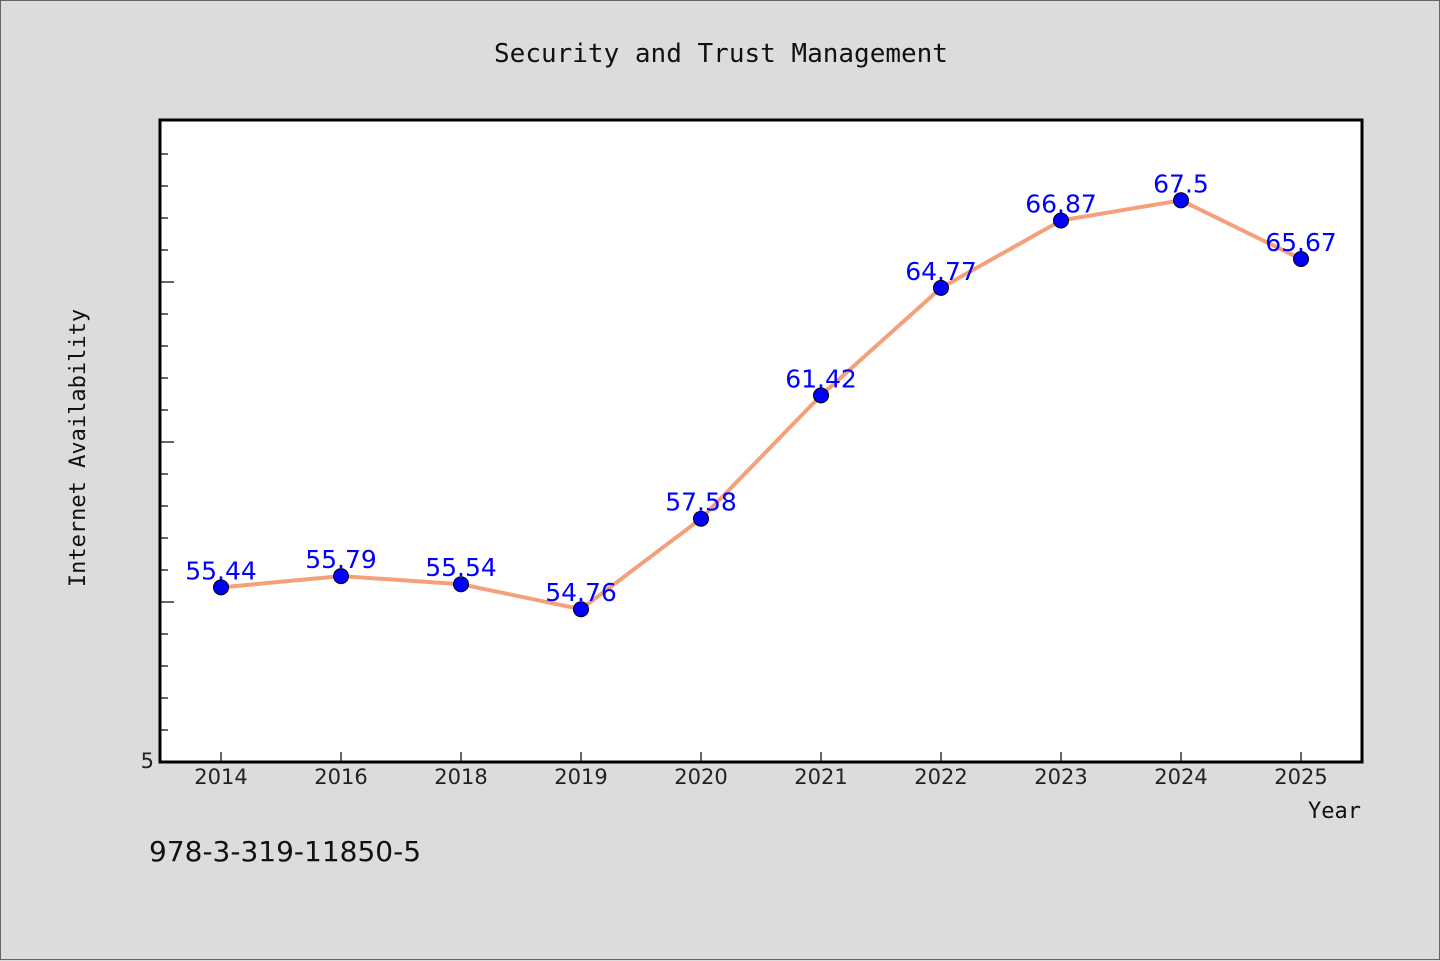  Describe the element at coordinates (461, 567) in the screenshot. I see `data-label: 55.54` at that location.